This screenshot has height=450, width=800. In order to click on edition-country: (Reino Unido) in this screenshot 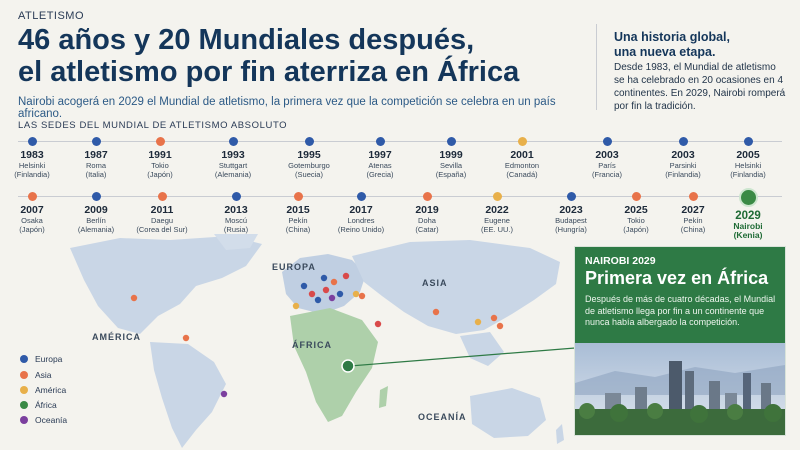, I will do `click(361, 229)`.